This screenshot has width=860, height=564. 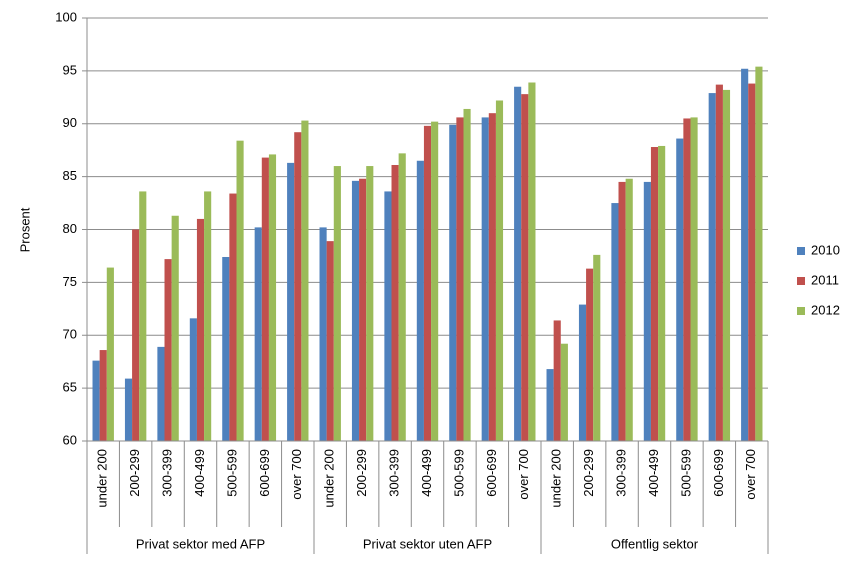 What do you see at coordinates (655, 543) in the screenshot?
I see `group-label: Offentlig sektor` at bounding box center [655, 543].